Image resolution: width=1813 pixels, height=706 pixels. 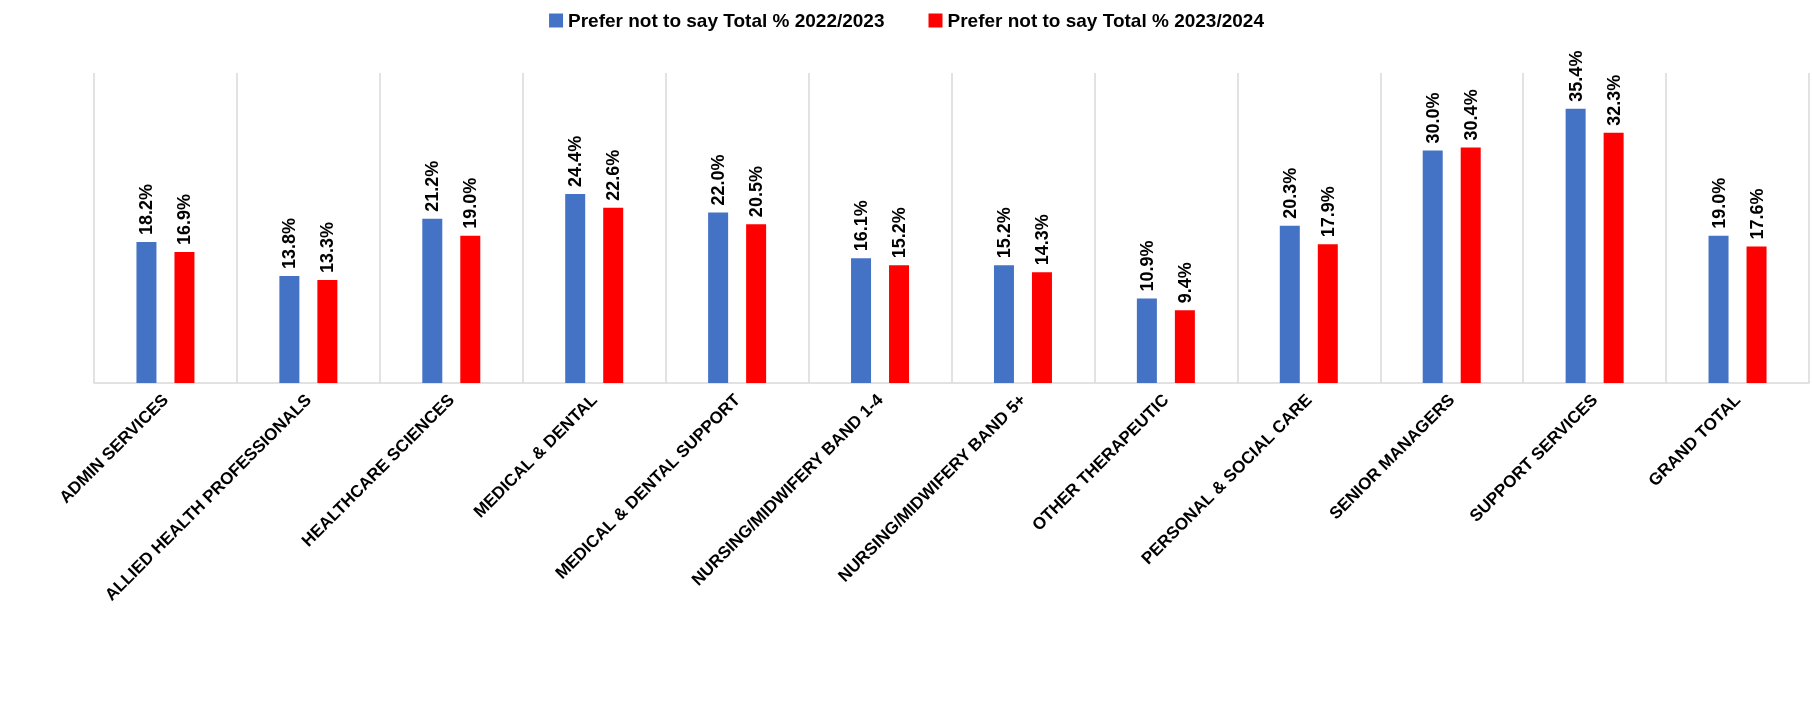 What do you see at coordinates (184, 219) in the screenshot?
I see `data-label: 16.9%` at bounding box center [184, 219].